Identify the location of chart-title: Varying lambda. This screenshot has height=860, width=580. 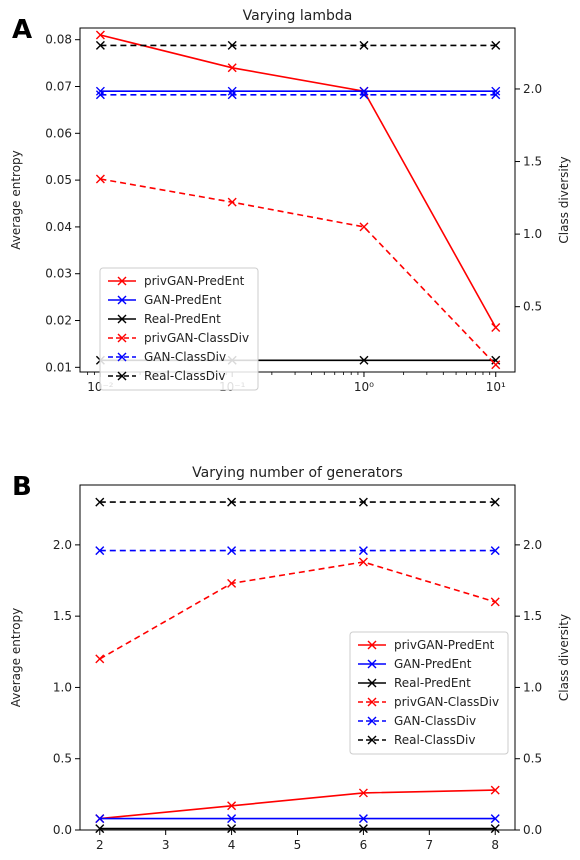
(298, 16).